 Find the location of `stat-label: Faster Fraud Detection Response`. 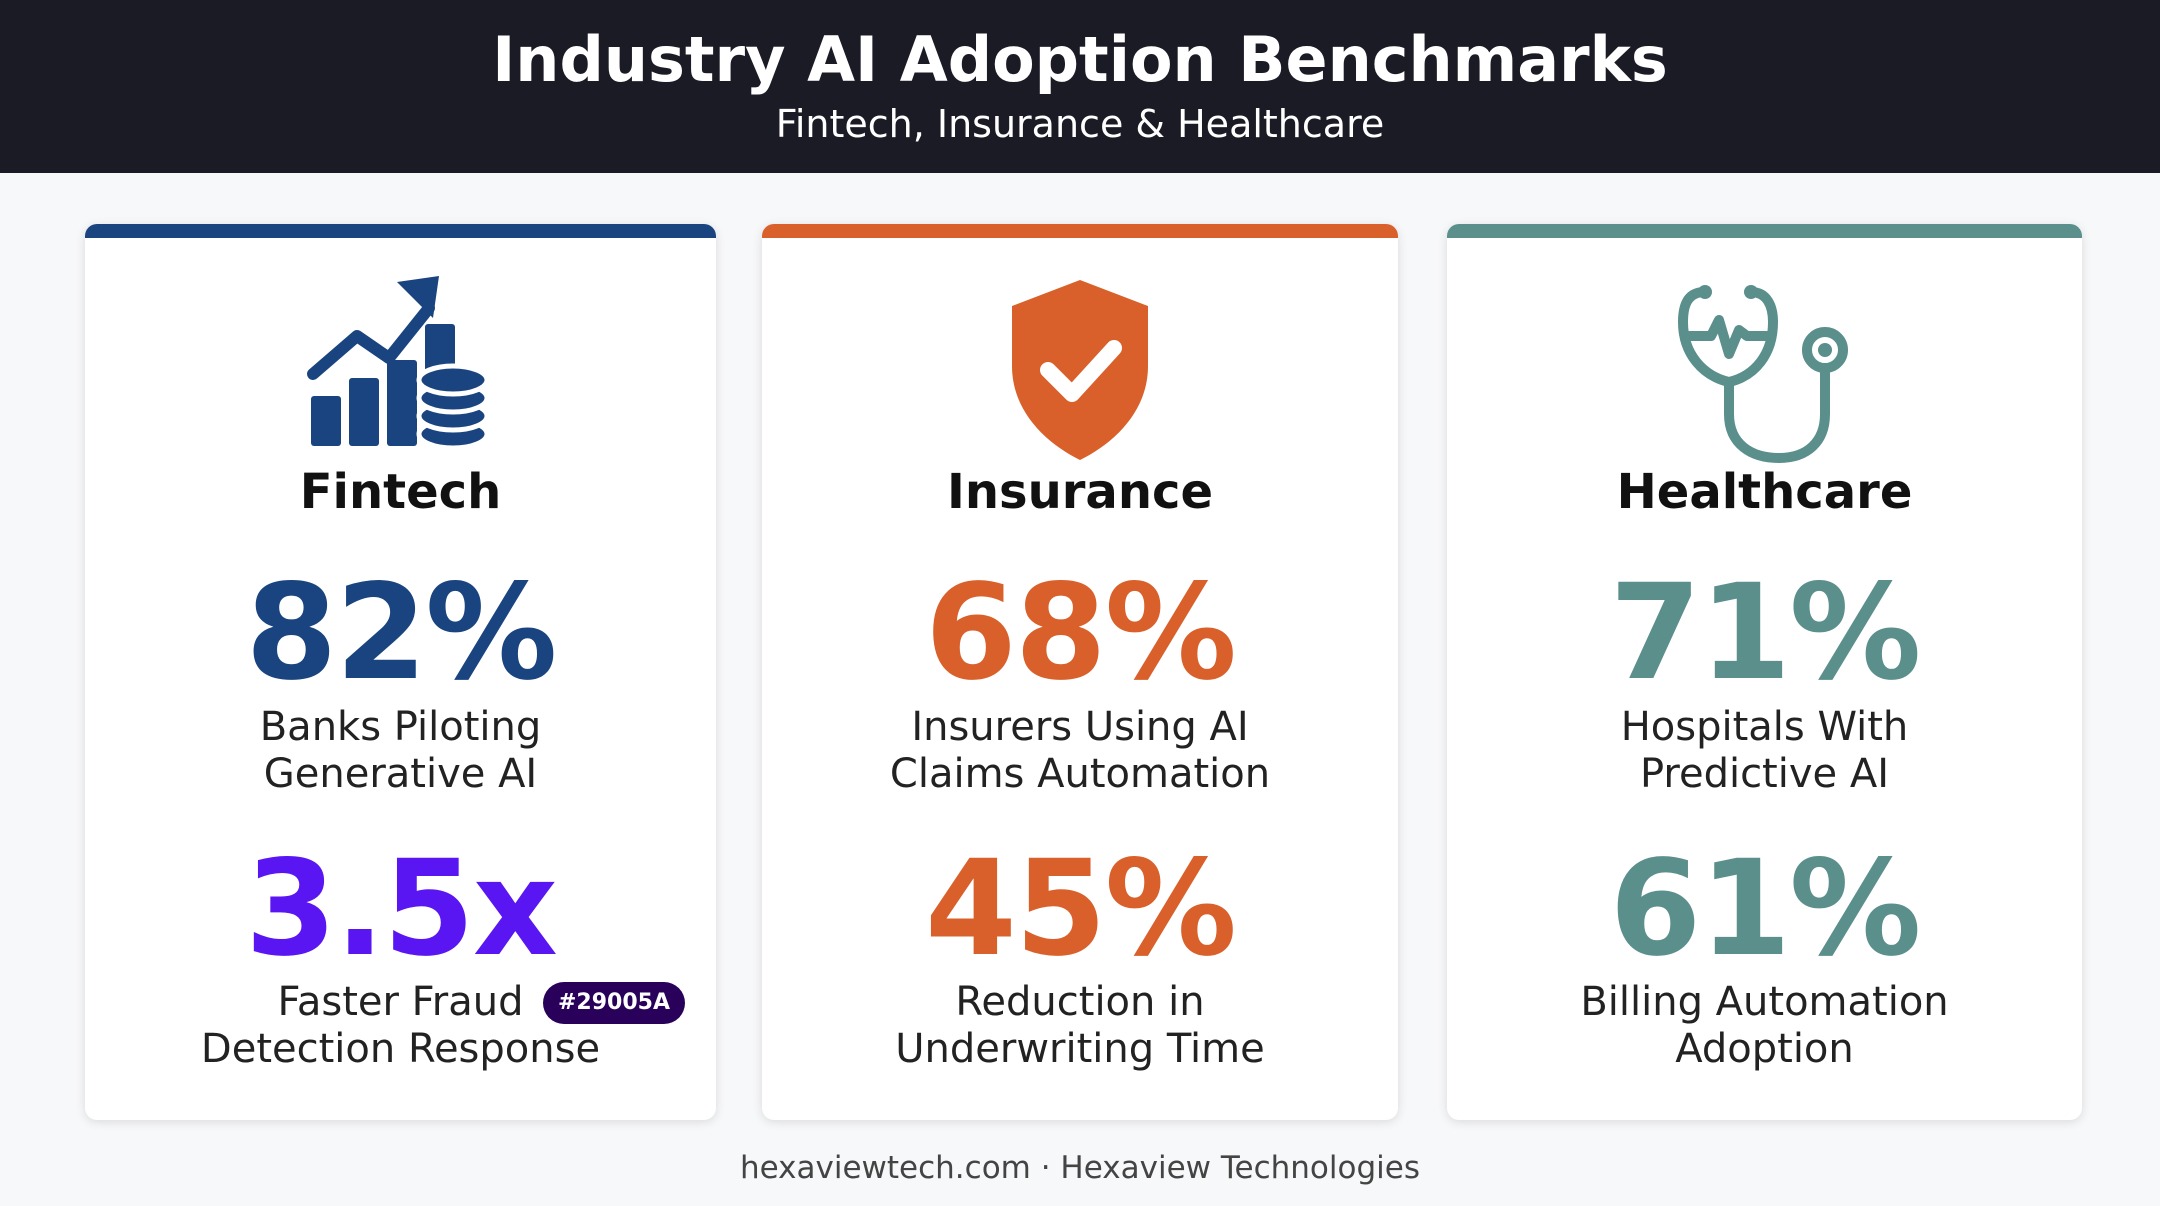

stat-label: Faster Fraud Detection Response is located at coordinates (400, 1026).